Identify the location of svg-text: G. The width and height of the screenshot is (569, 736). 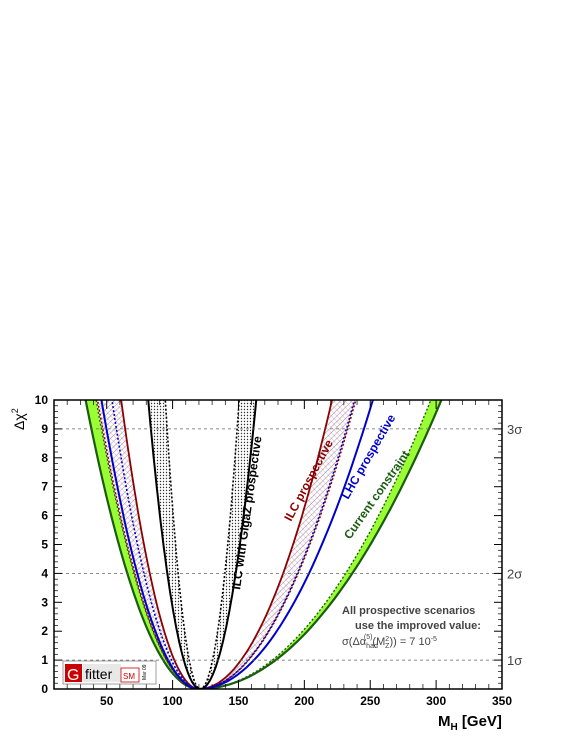
(73, 675).